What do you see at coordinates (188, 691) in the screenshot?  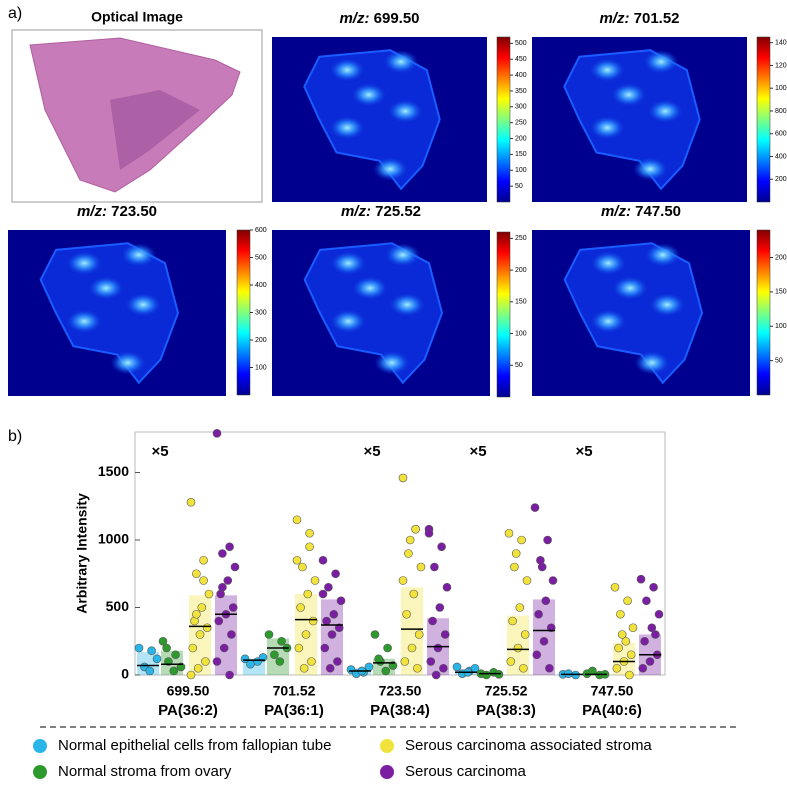 I see `x-tick-label: 699.50` at bounding box center [188, 691].